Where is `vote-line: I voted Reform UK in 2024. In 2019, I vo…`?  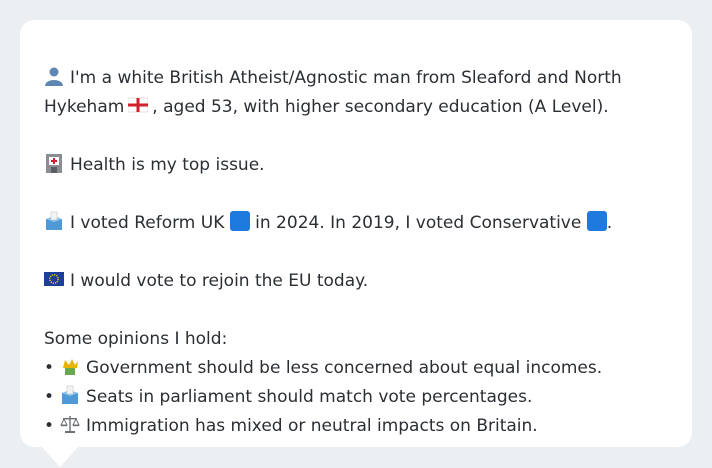
vote-line: I voted Reform UK in 2024. In 2019, I vo… is located at coordinates (356, 223).